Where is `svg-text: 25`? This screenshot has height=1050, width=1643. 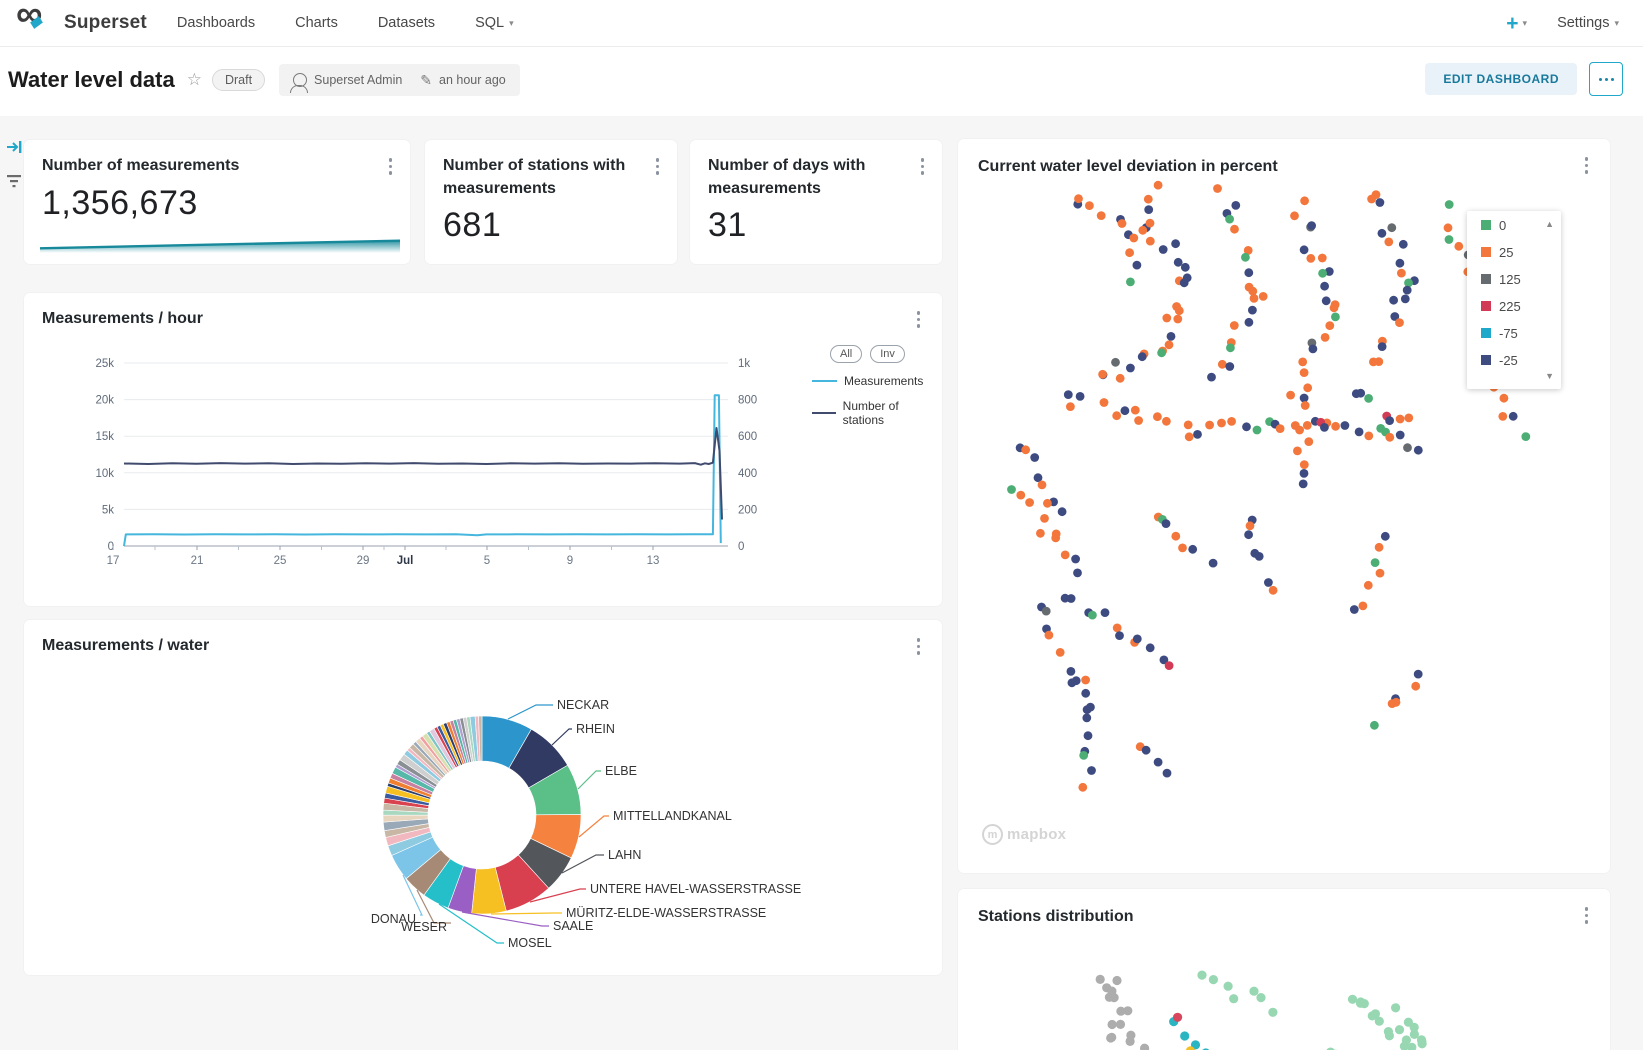 svg-text: 25 is located at coordinates (280, 561).